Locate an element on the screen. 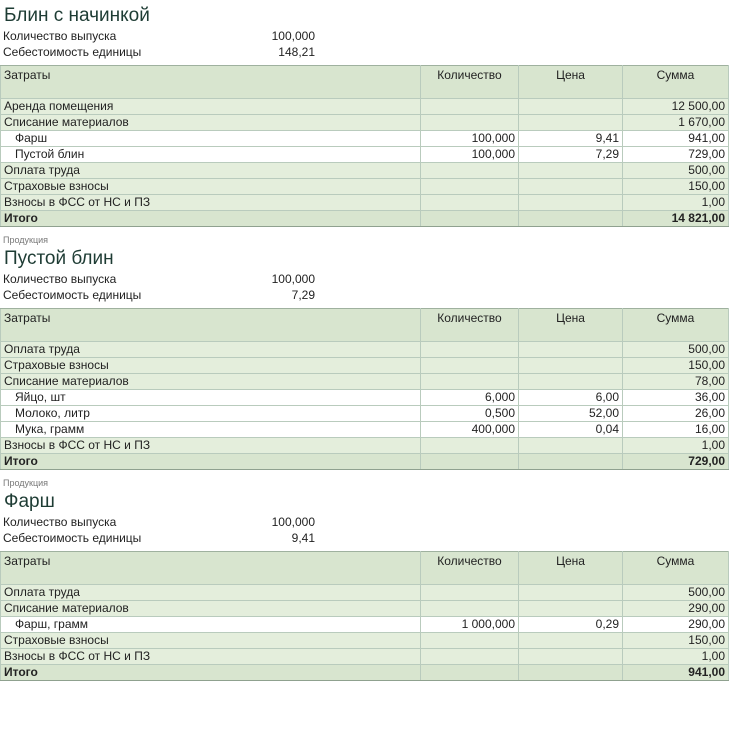 The image size is (735, 744). cell-qty: 1 000,000 is located at coordinates (469, 624).